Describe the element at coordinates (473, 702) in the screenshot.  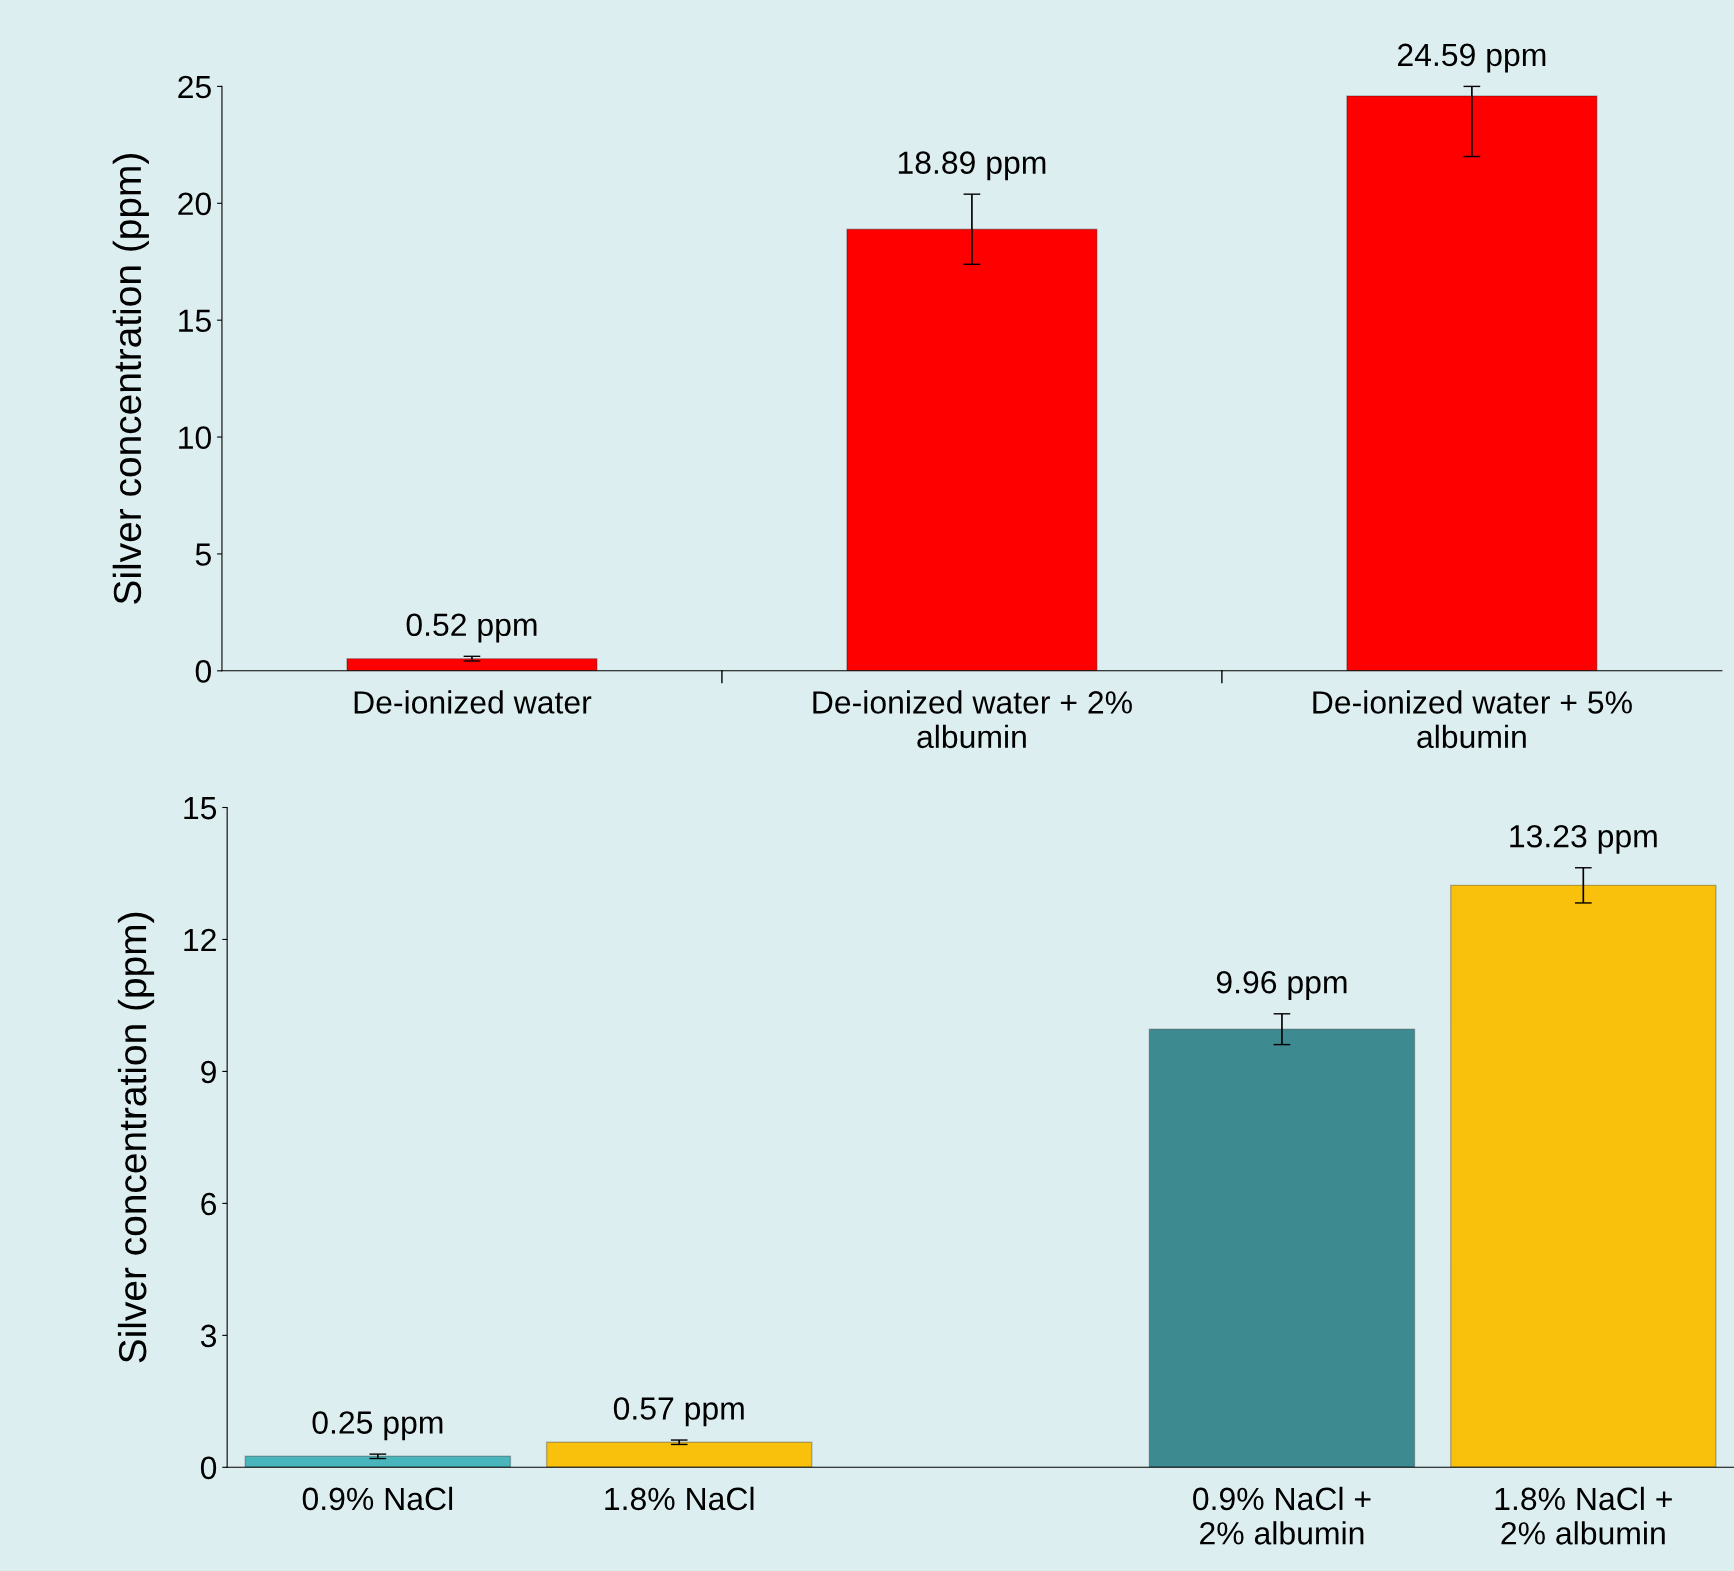
I see `x-tick-label: De-ionized water` at that location.